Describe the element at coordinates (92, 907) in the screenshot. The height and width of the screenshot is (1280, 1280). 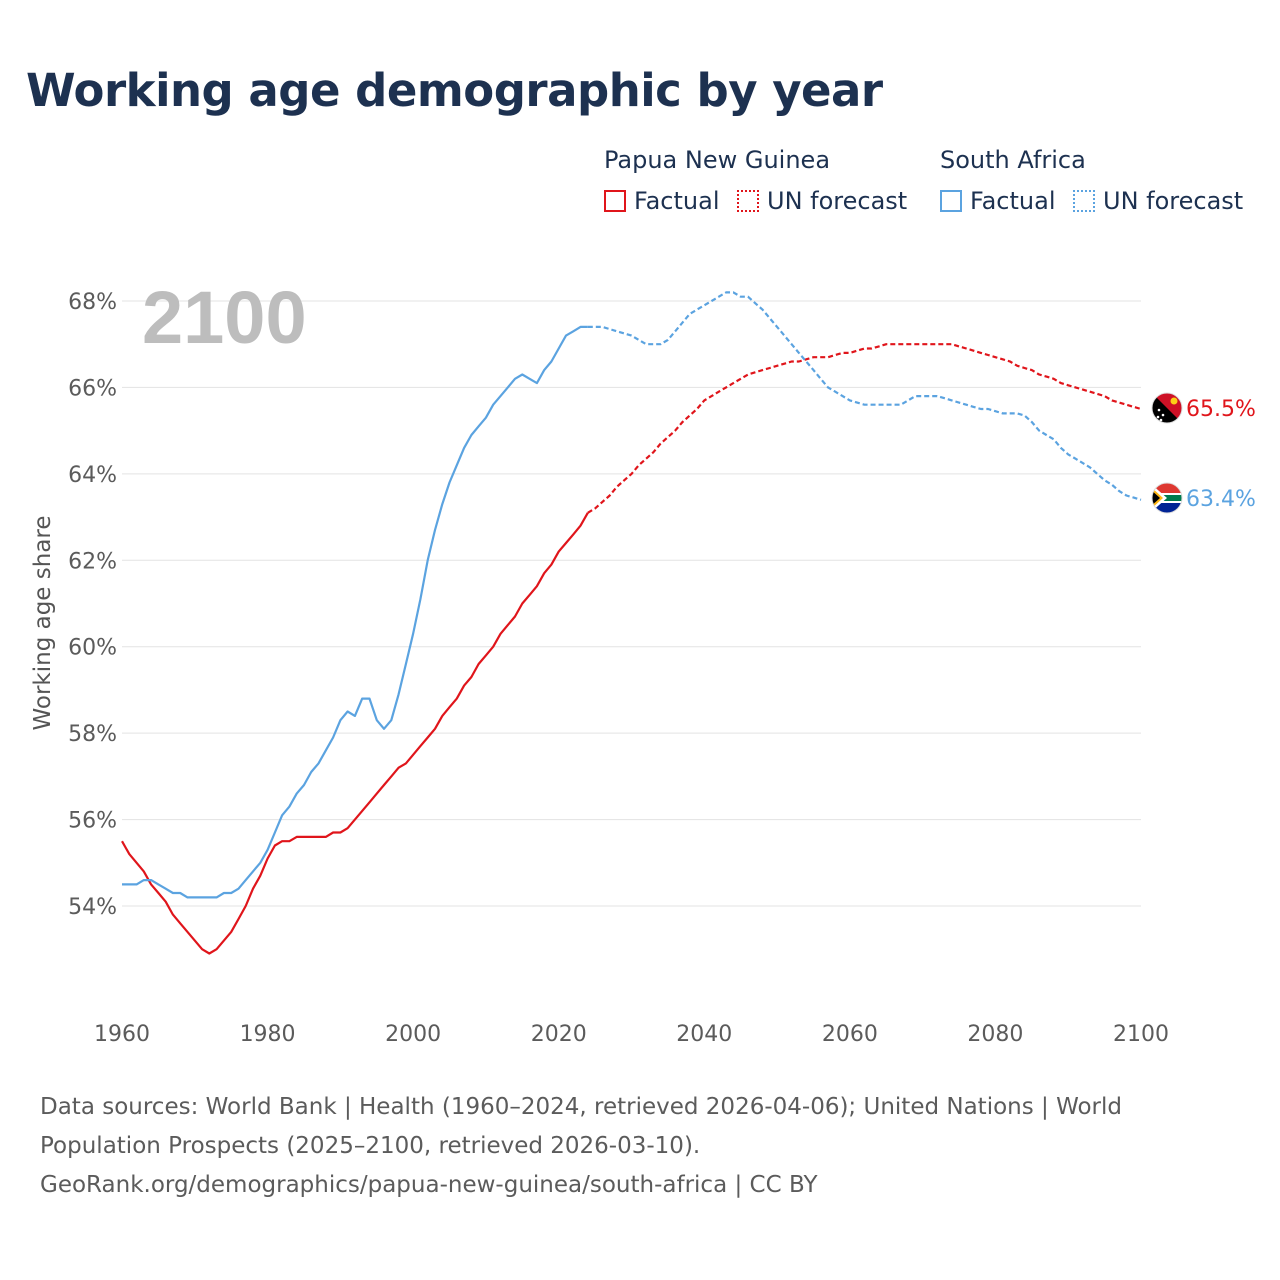
I see `y-tick-label: 54%` at that location.